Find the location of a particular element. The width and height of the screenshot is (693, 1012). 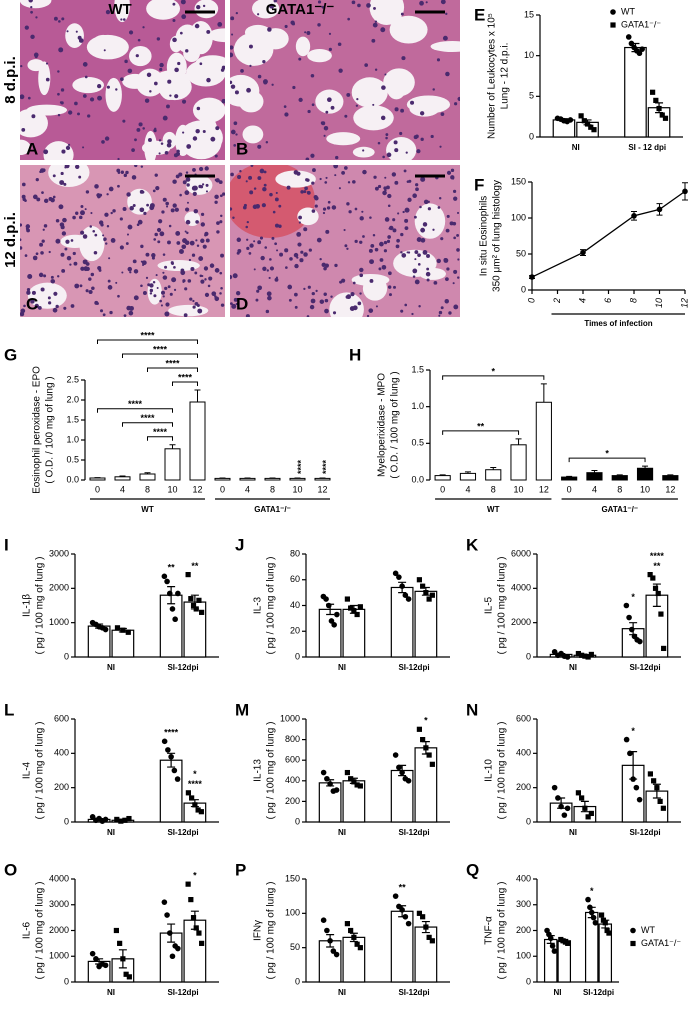

x-tick-label: 8 is located at coordinates (619, 489).